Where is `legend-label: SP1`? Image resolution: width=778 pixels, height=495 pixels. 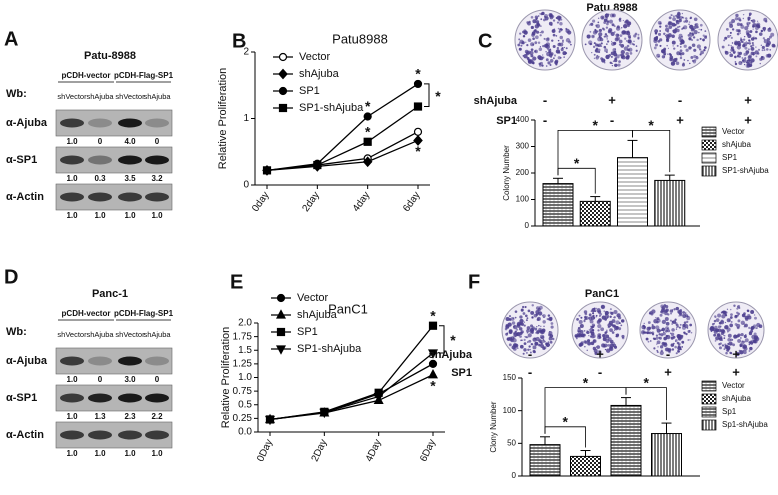
legend-label: SP1 is located at coordinates (730, 157).